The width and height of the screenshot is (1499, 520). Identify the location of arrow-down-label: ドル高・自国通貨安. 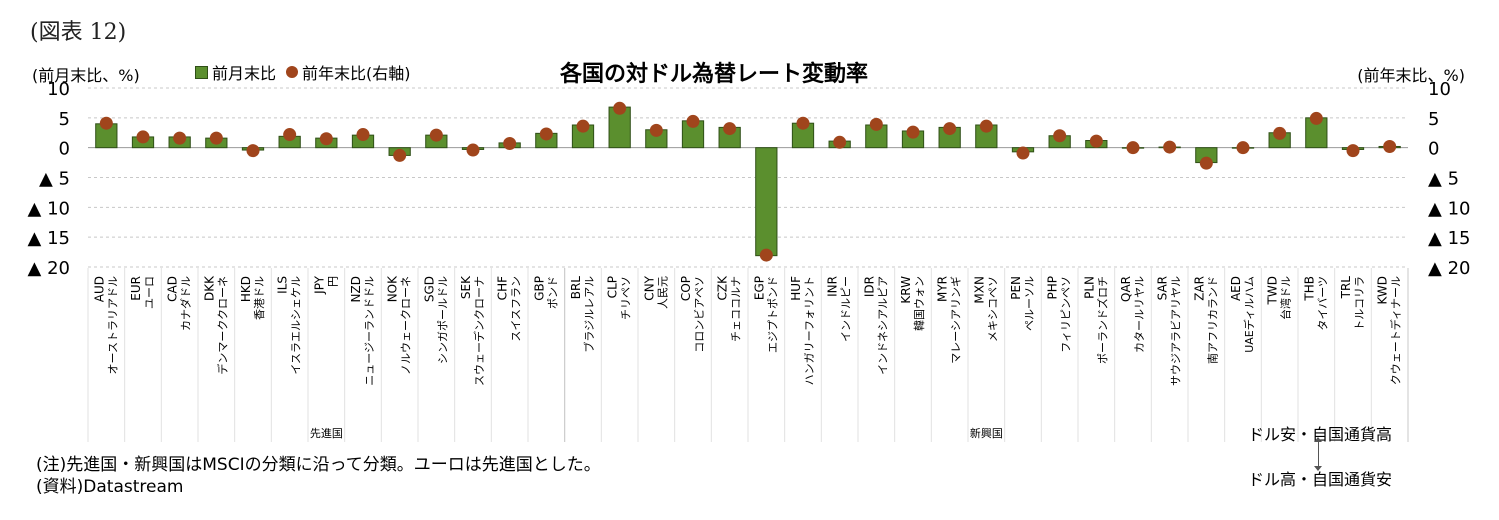
(1320, 479).